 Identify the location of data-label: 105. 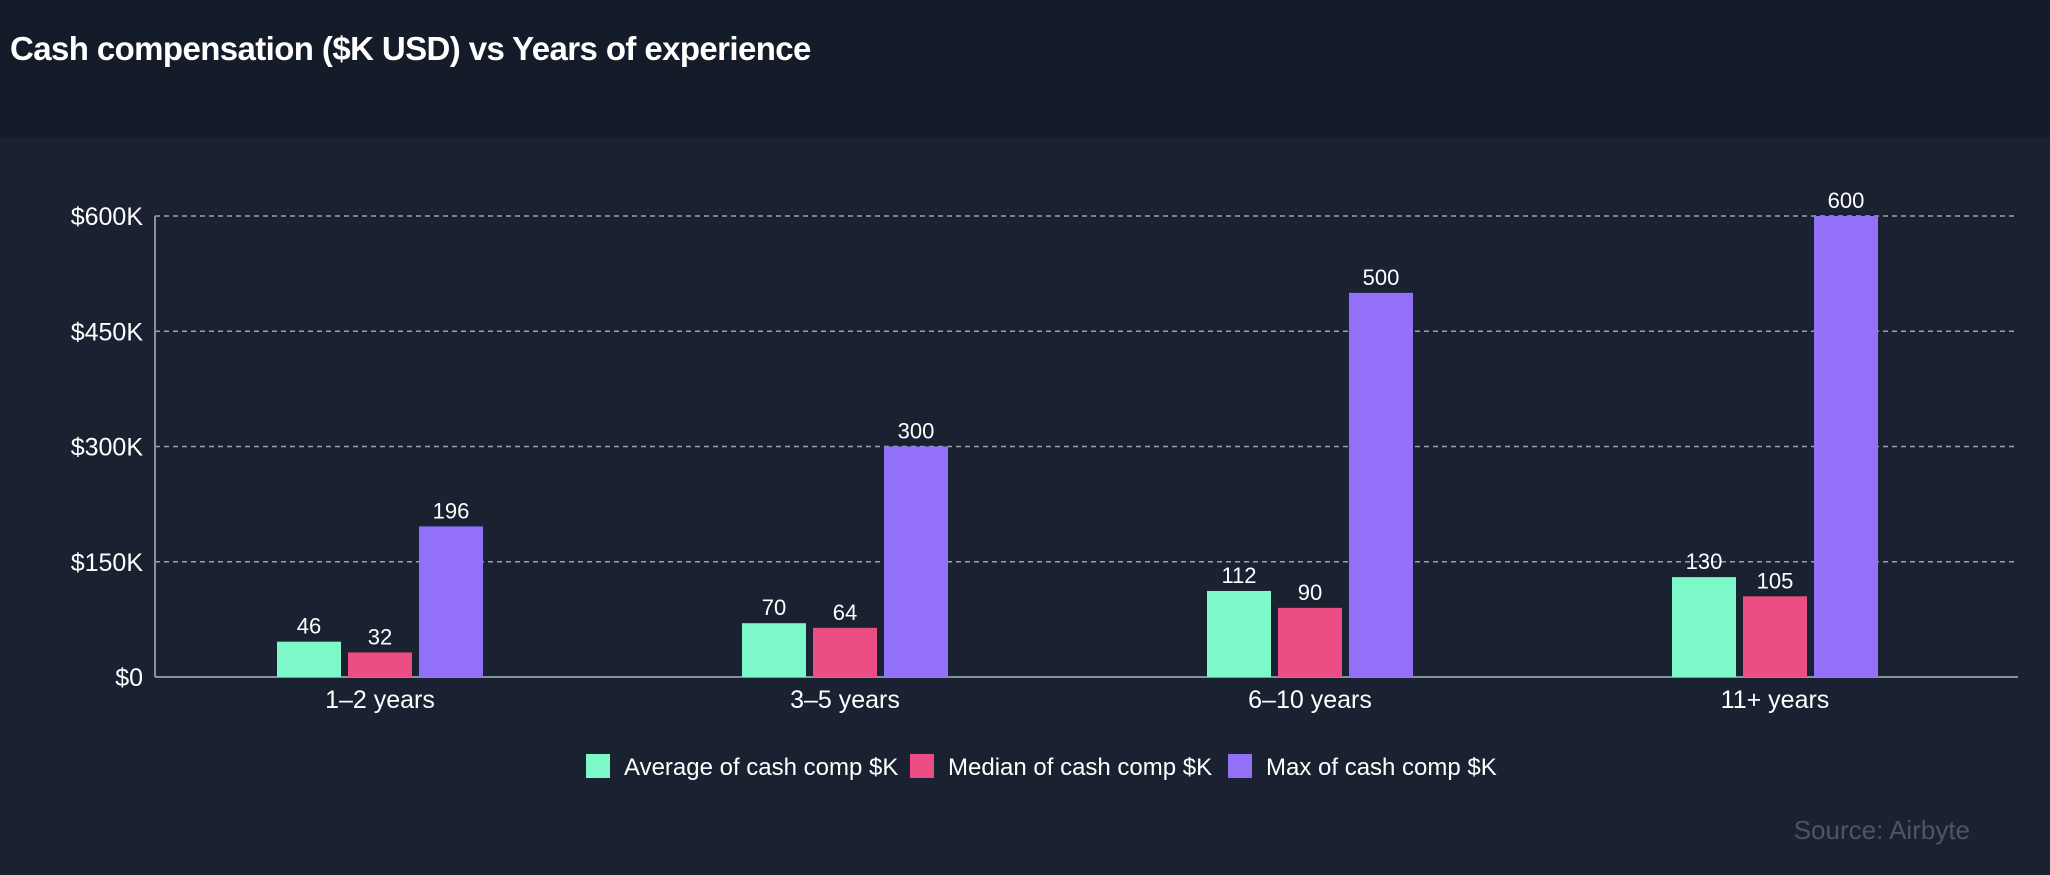
(1775, 580).